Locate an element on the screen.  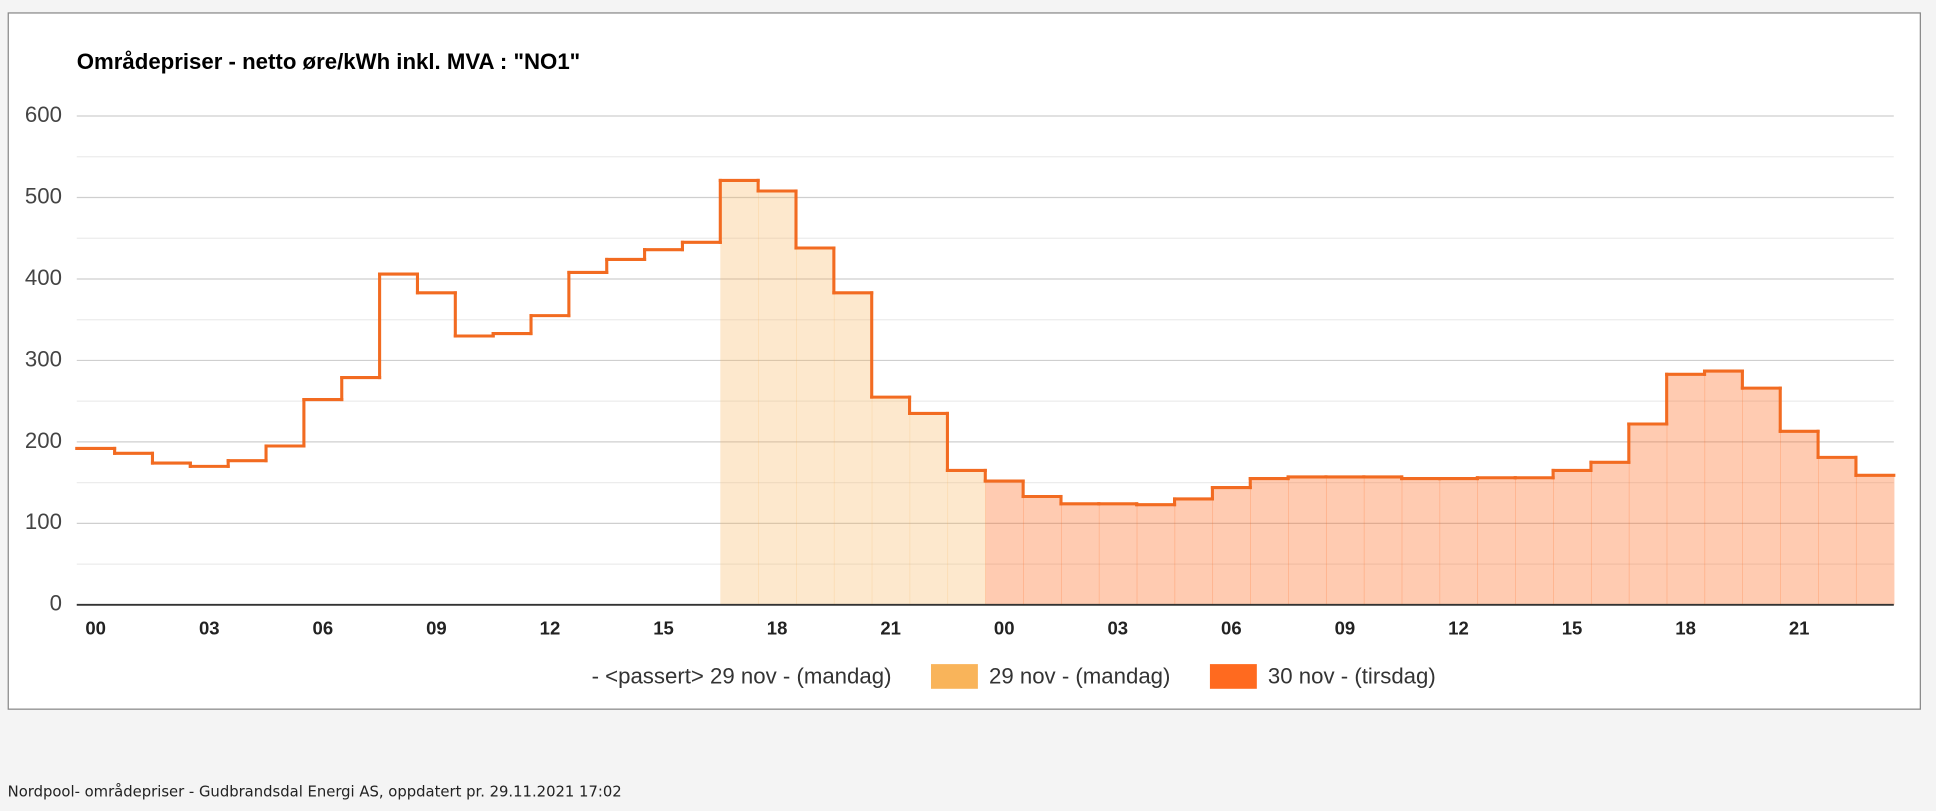
legend-label: - <passert> 29 nov - (mandag) is located at coordinates (742, 676).